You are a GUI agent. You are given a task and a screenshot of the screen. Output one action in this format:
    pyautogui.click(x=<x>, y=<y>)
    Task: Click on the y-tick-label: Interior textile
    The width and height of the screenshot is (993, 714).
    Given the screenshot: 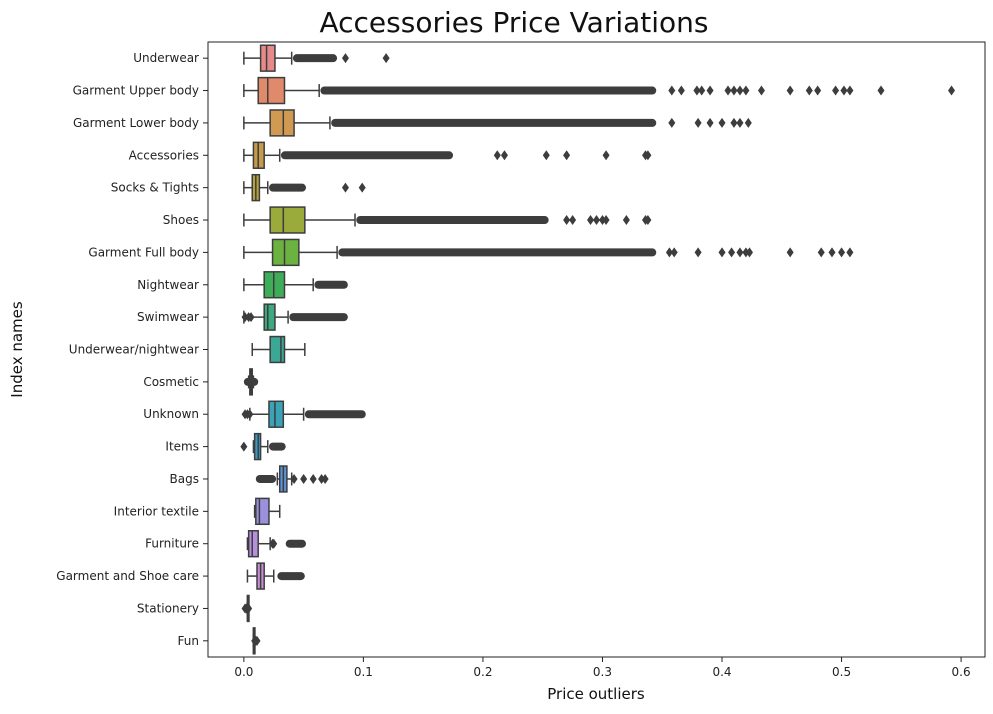 What is the action you would take?
    pyautogui.click(x=156, y=511)
    